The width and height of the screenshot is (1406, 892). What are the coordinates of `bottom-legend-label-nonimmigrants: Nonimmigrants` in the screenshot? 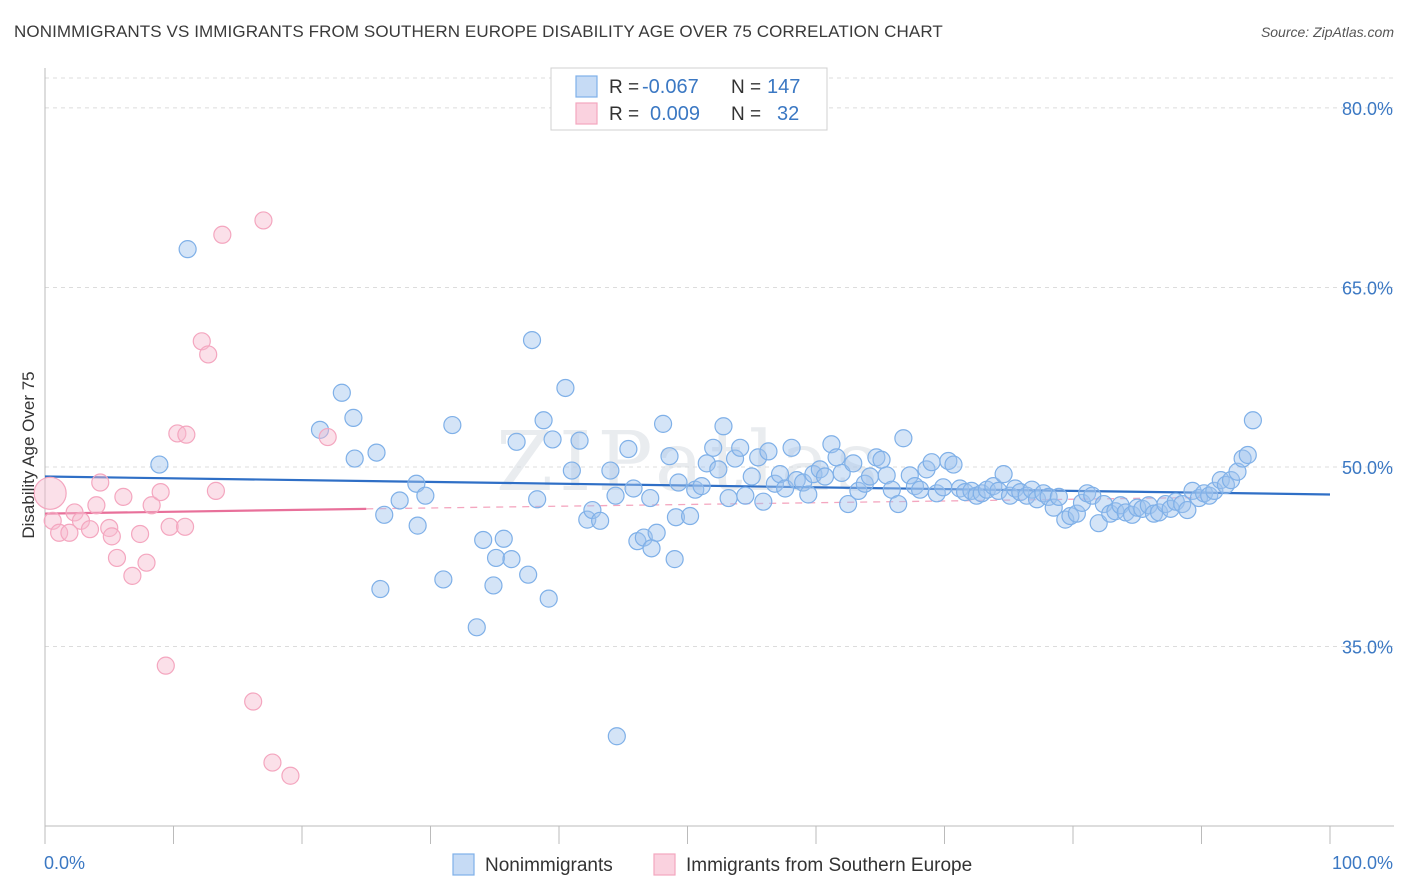 It's located at (549, 865).